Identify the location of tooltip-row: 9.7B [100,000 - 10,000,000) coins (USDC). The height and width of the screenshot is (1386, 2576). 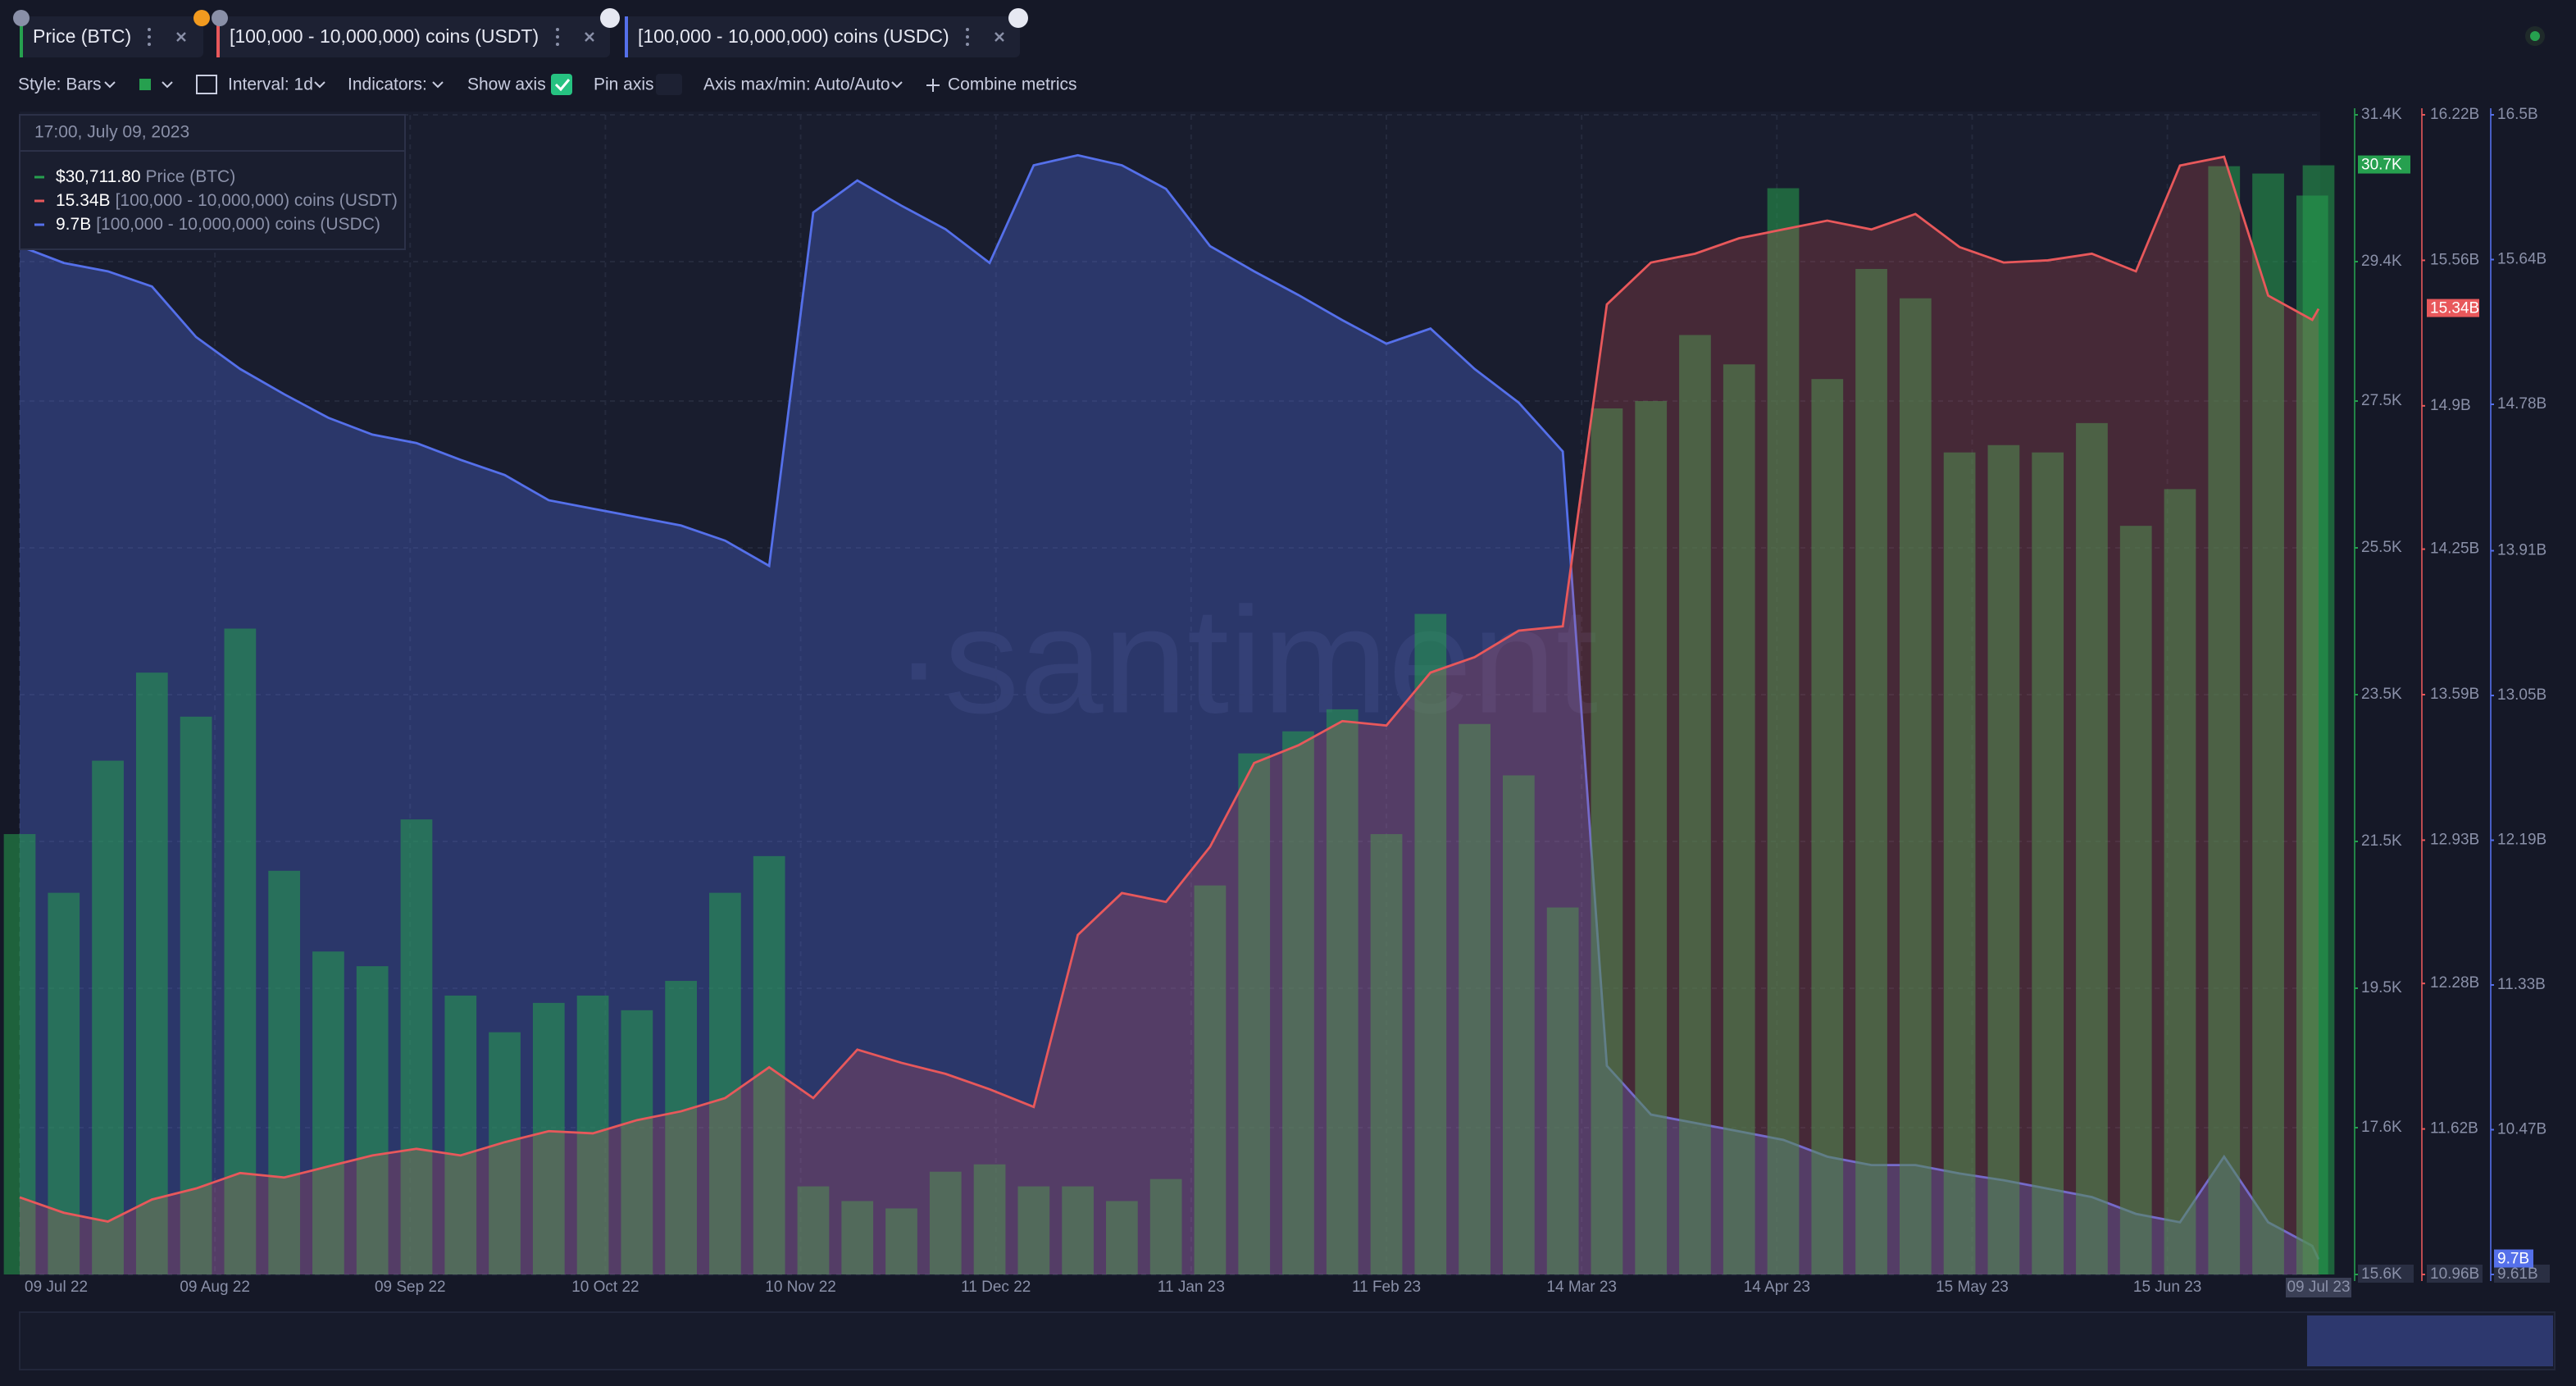
(218, 224).